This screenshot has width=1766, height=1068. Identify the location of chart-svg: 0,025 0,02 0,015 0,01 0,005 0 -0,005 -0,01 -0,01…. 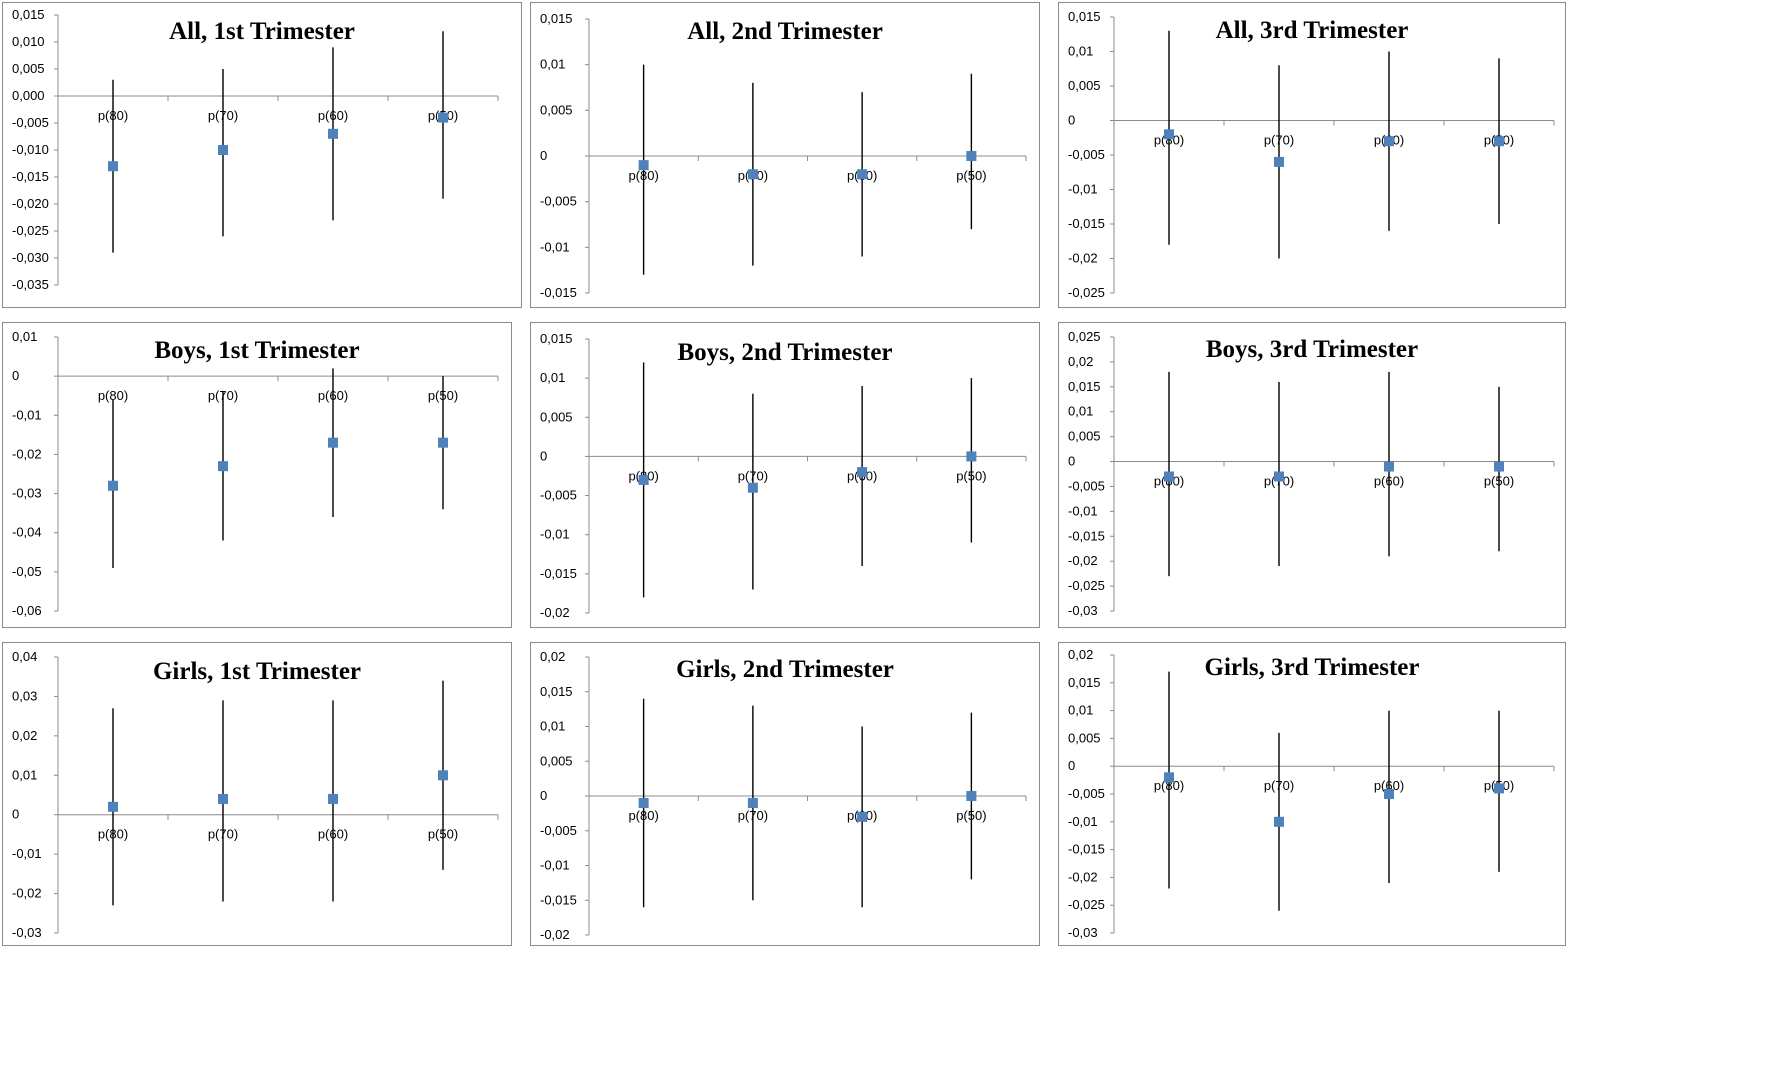
(1311, 473).